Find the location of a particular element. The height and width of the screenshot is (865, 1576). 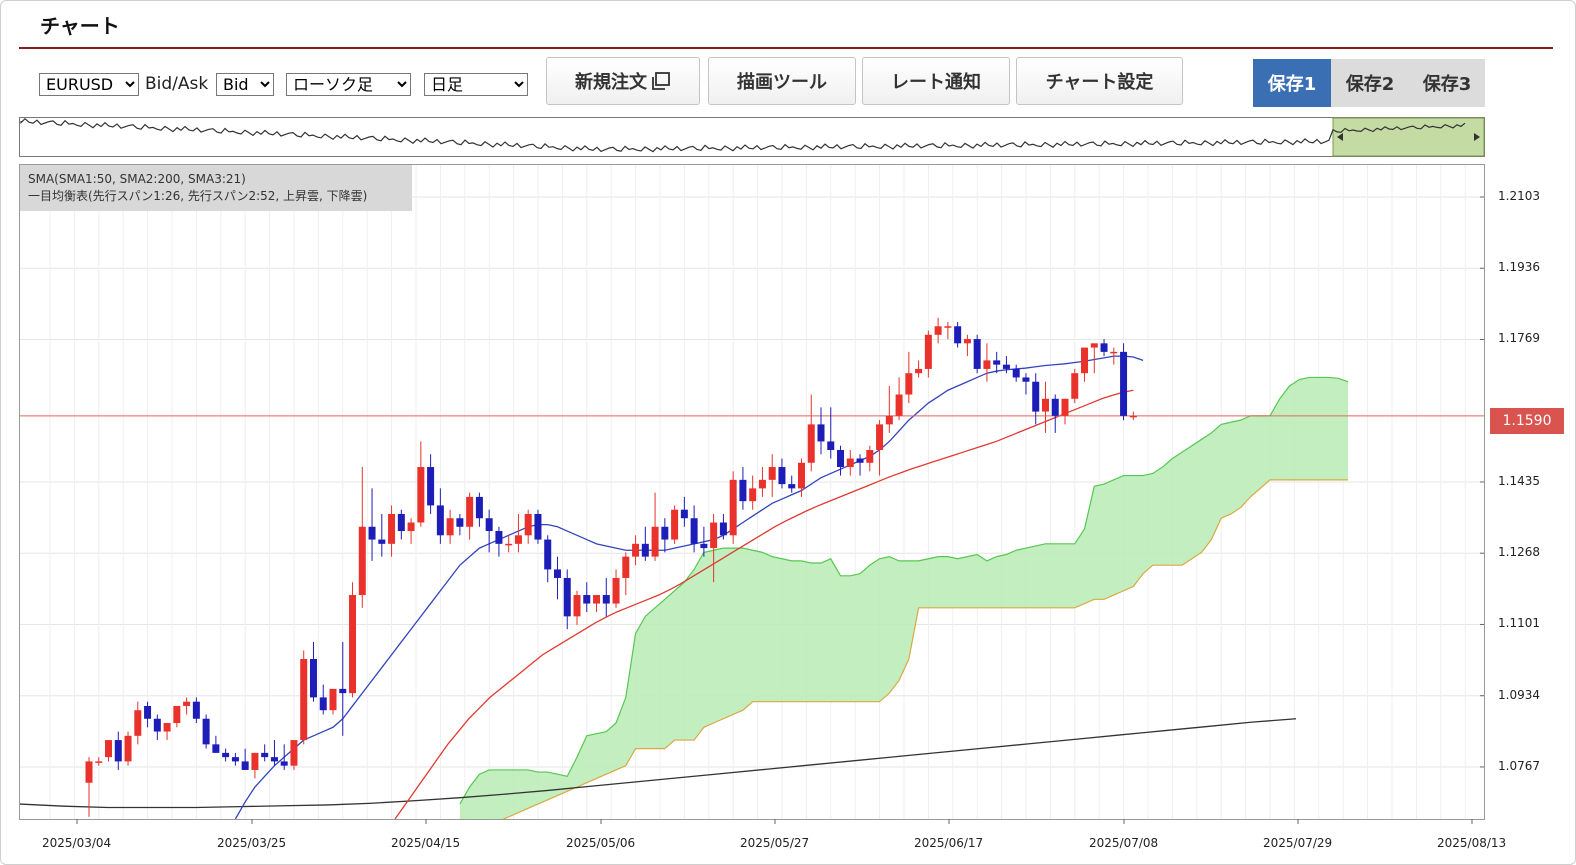

save-slot-2: 保存2 is located at coordinates (1370, 83).